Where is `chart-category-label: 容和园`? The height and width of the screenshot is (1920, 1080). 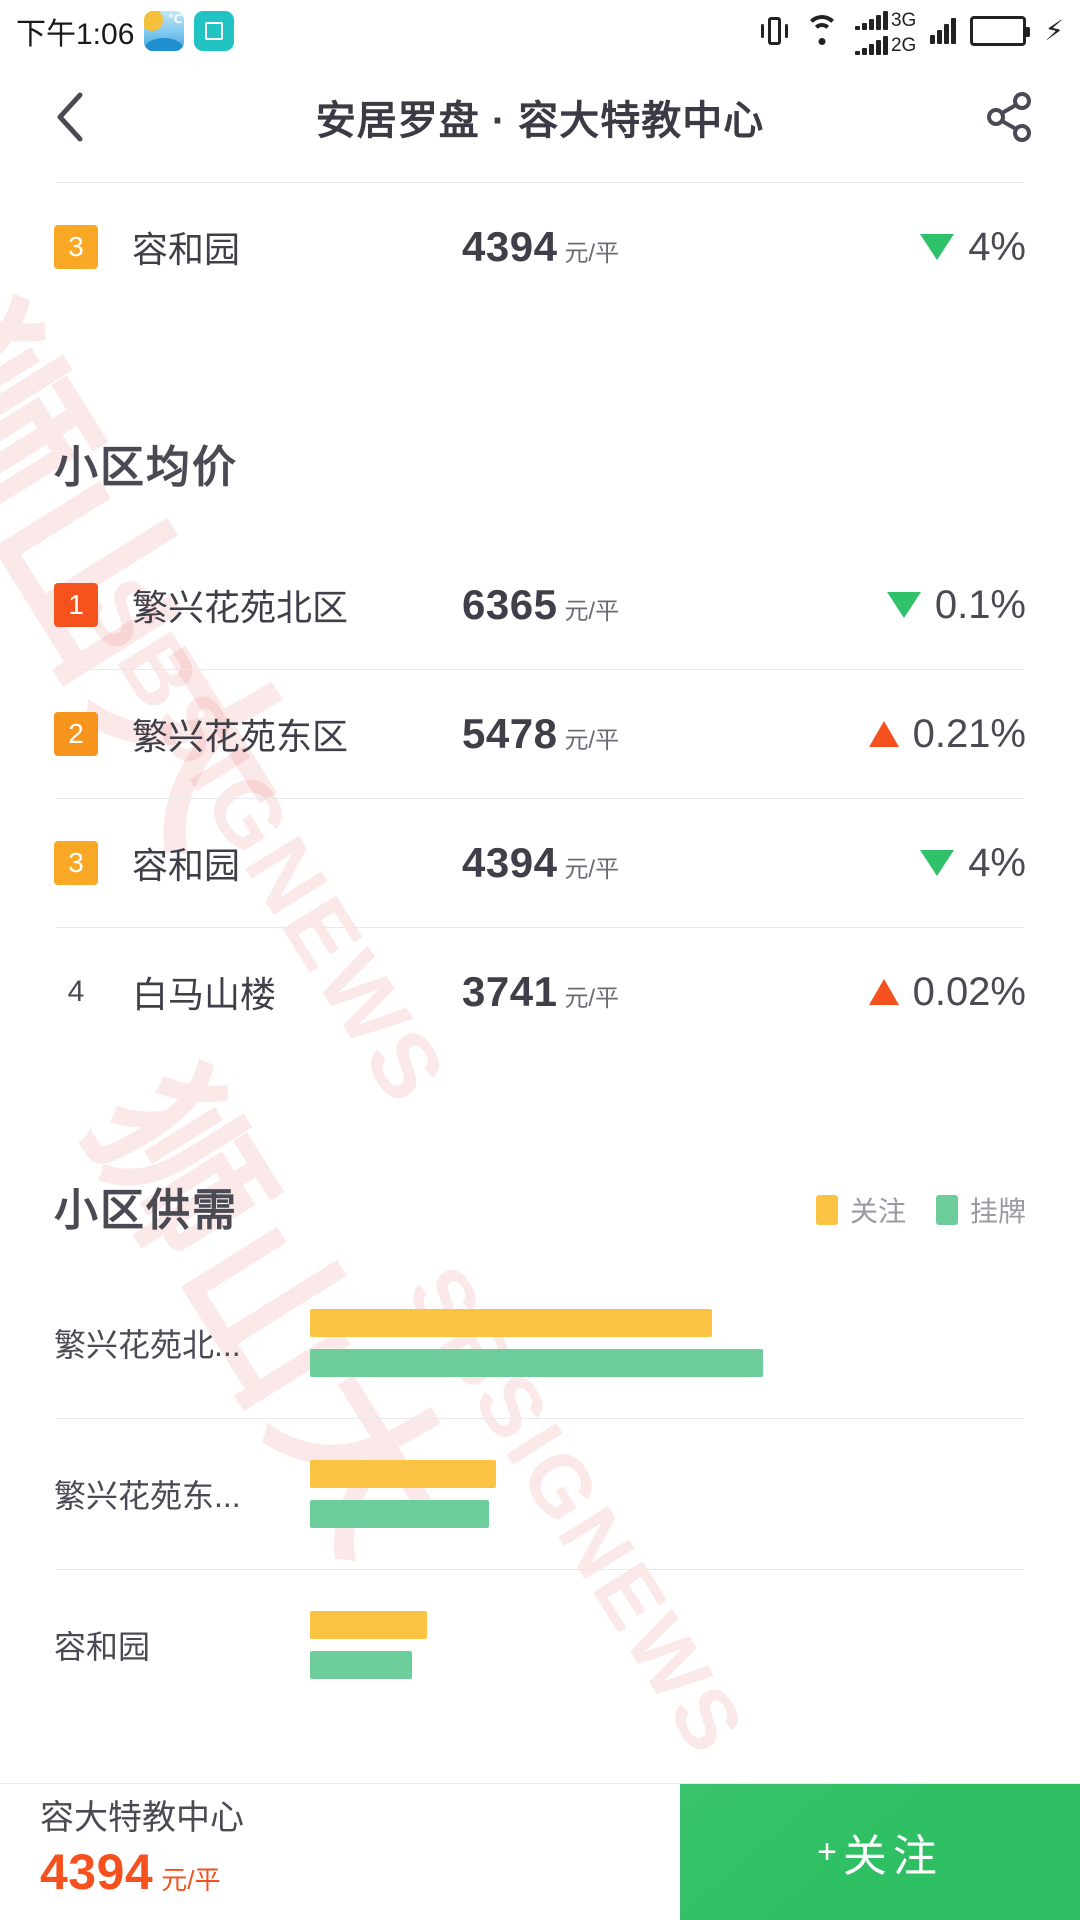 chart-category-label: 容和园 is located at coordinates (102, 1647).